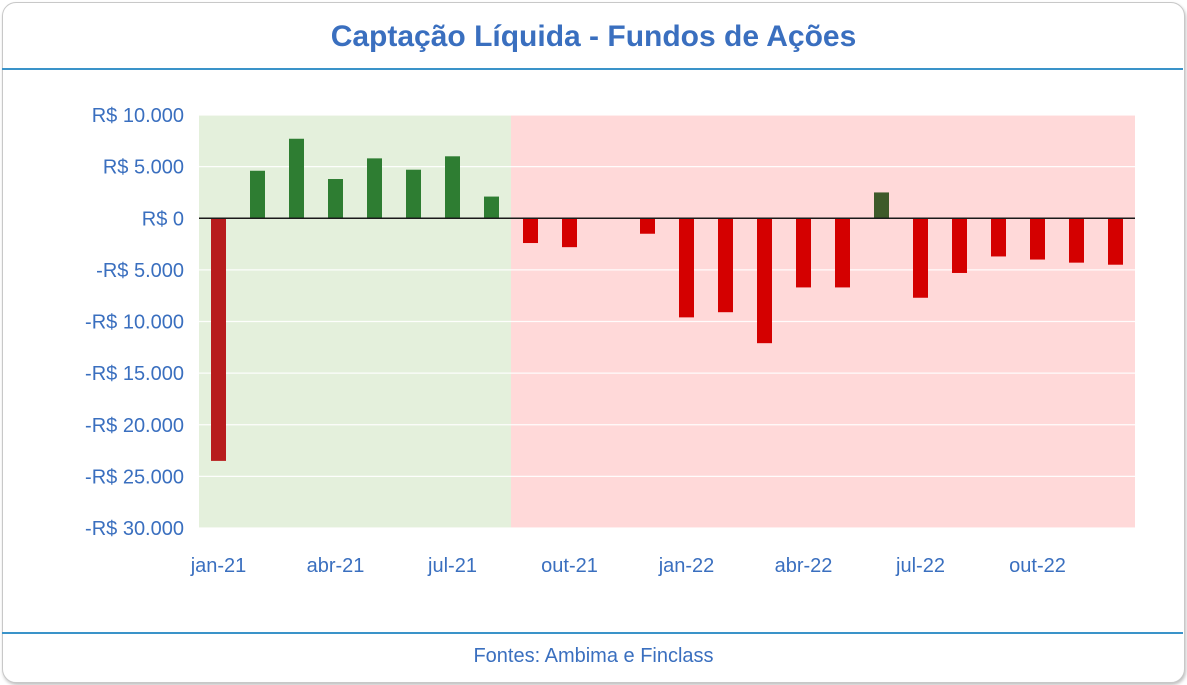  Describe the element at coordinates (804, 566) in the screenshot. I see `x-tick-label: abr-22` at that location.